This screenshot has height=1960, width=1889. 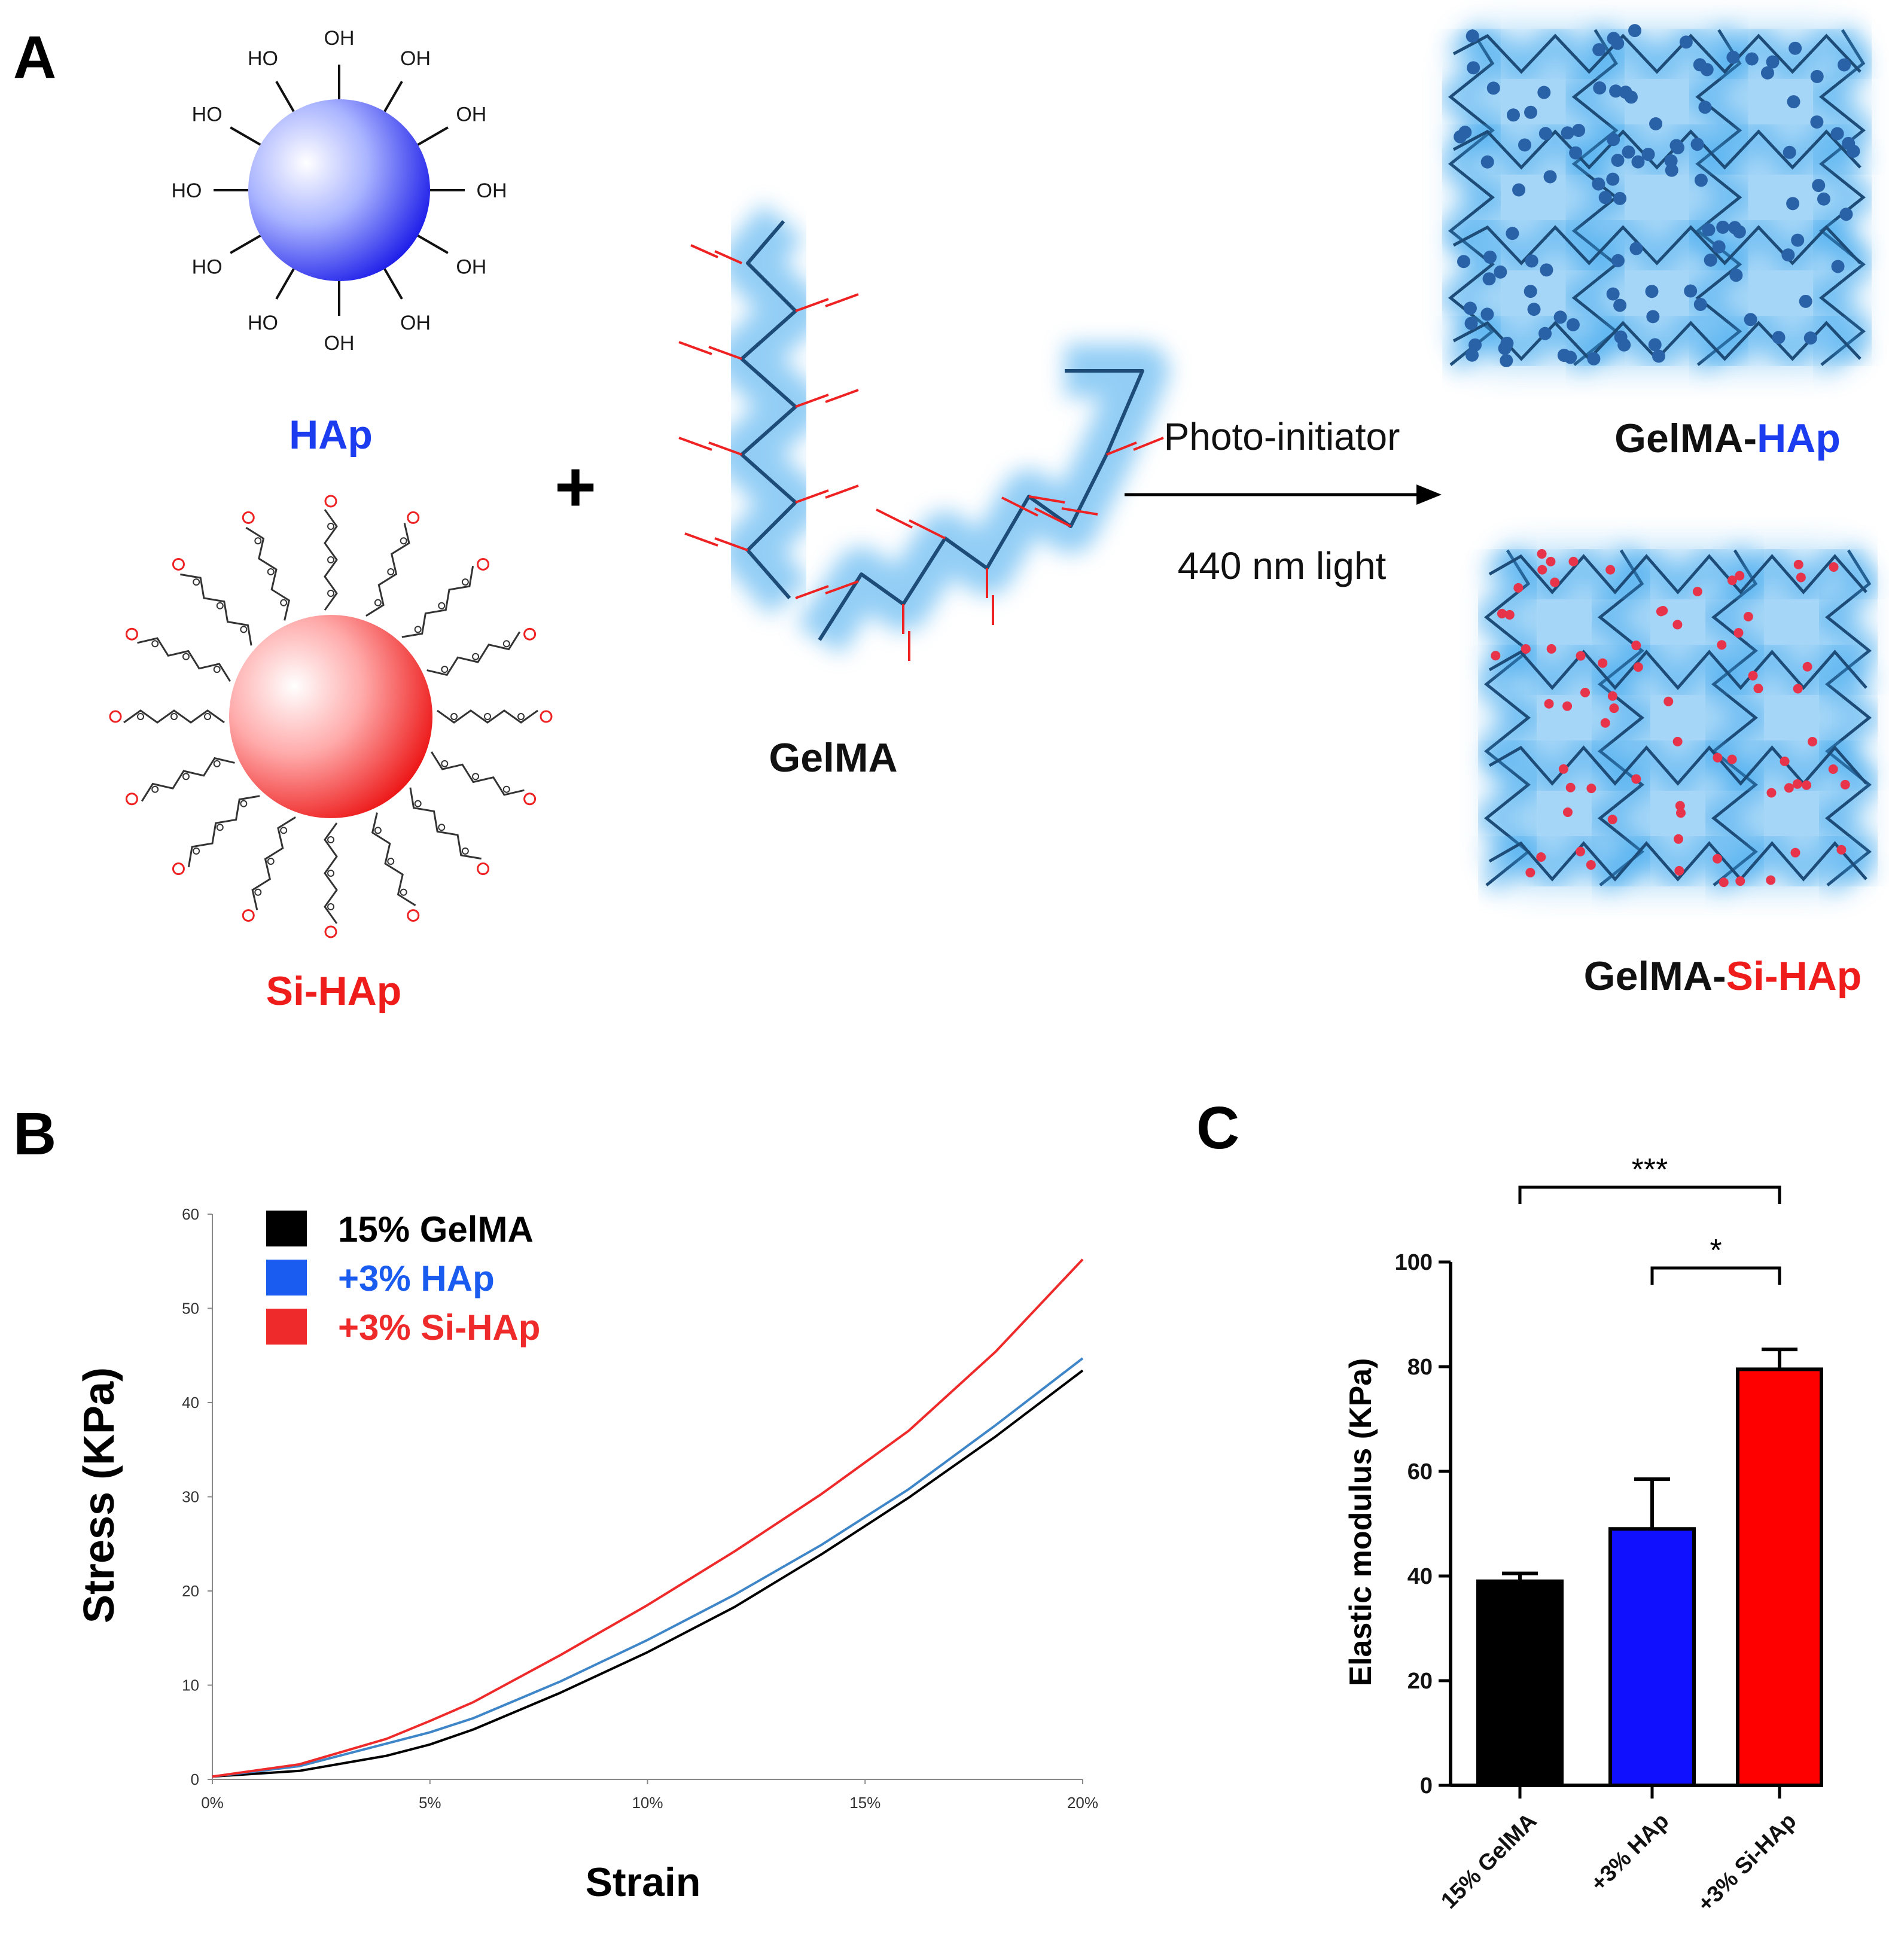 What do you see at coordinates (331, 716) in the screenshot?
I see `si-hap-particle-icon` at bounding box center [331, 716].